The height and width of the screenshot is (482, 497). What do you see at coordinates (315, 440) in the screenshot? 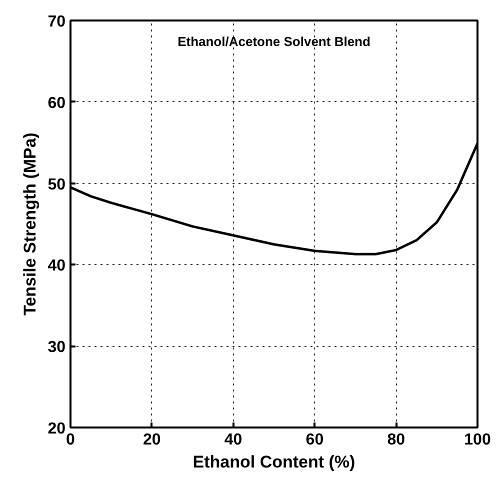
I see `x-tick-label: 60` at bounding box center [315, 440].